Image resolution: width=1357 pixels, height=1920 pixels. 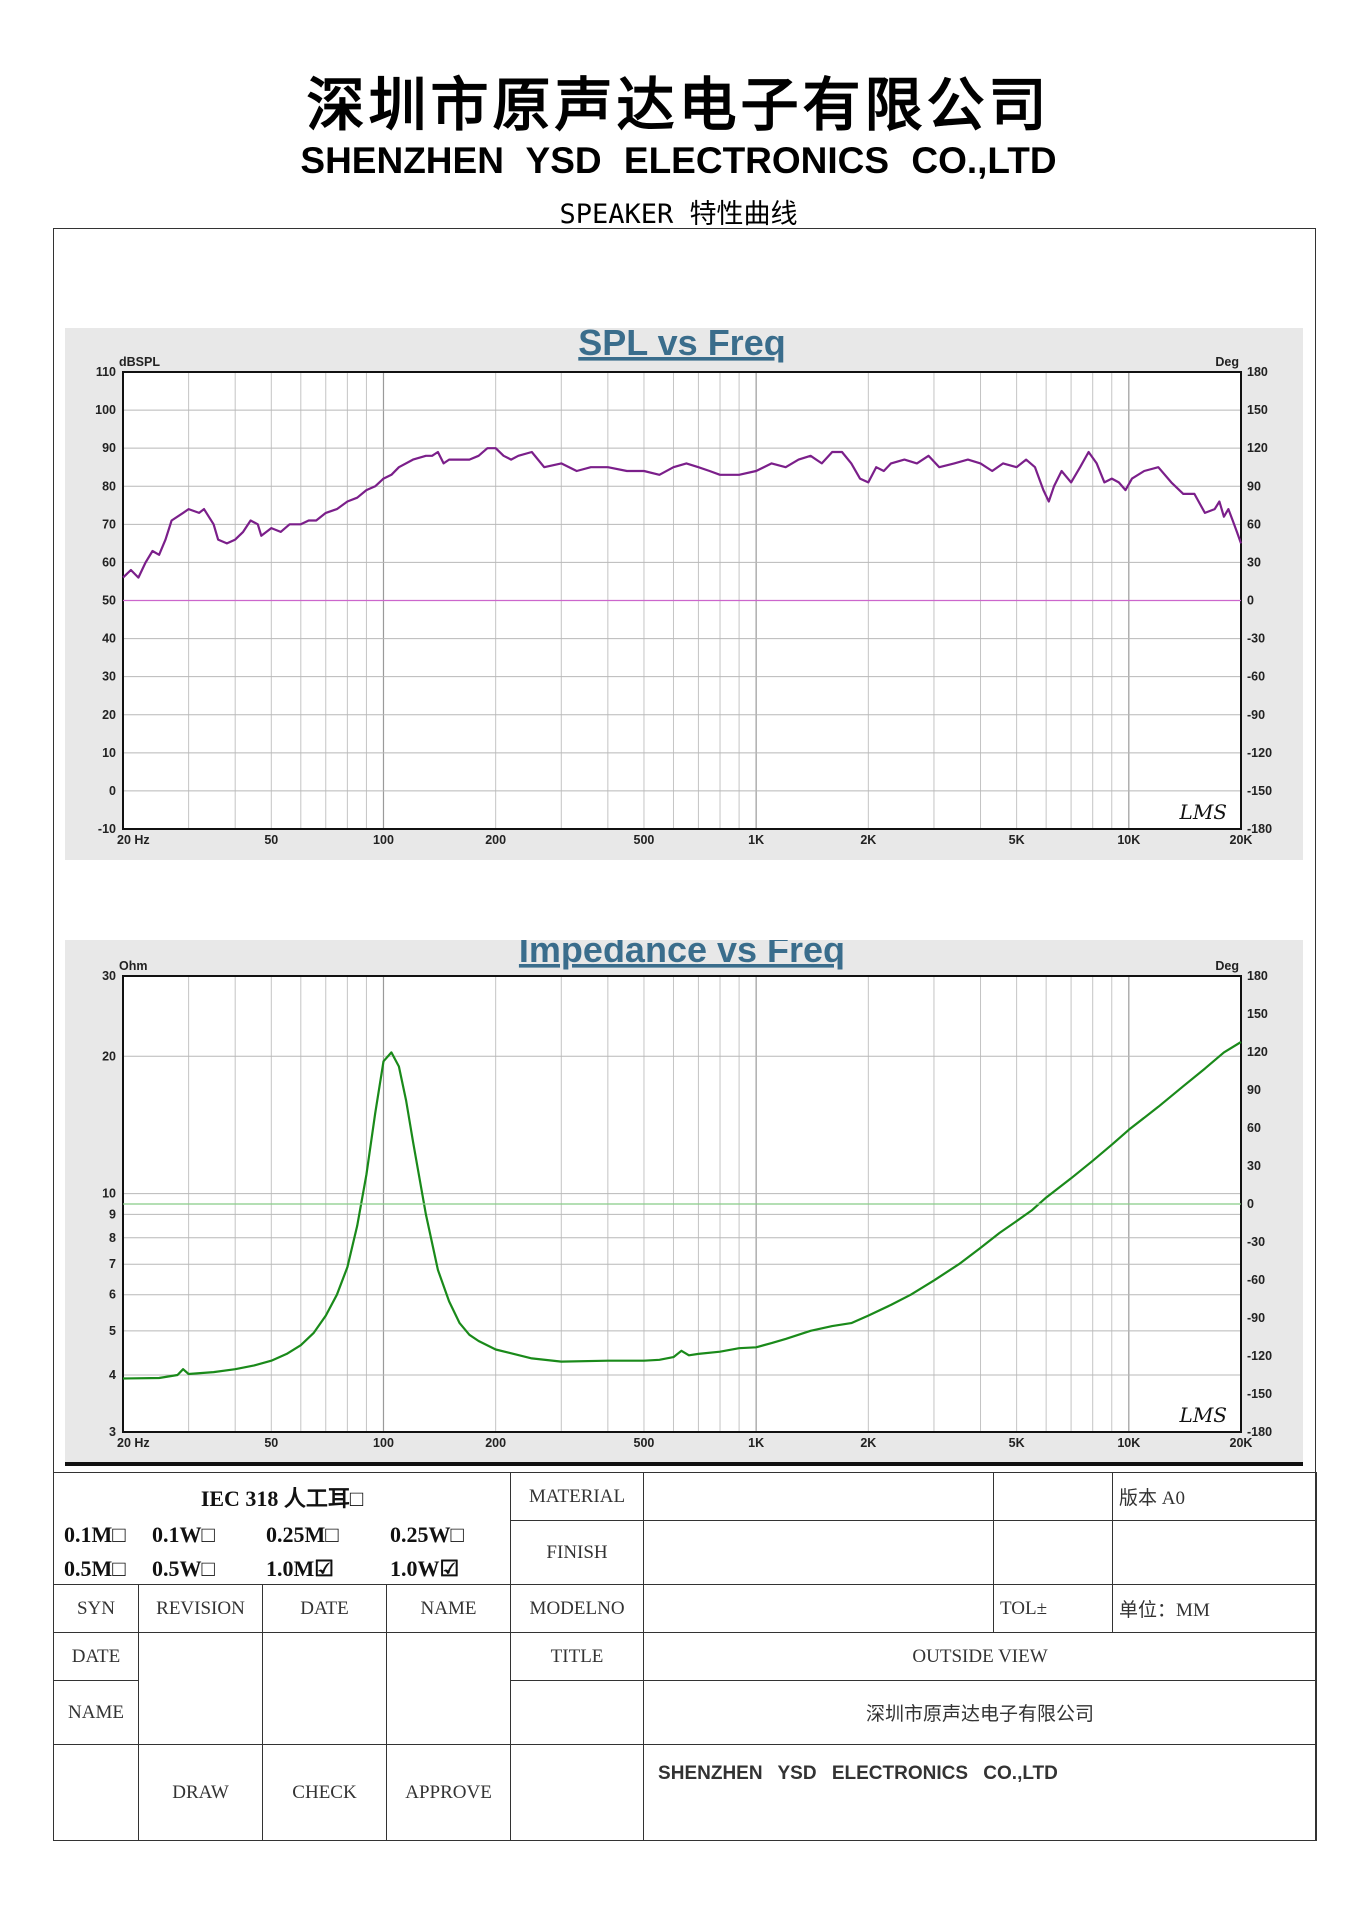 What do you see at coordinates (109, 448) in the screenshot?
I see `spl-ytick-label: 90` at bounding box center [109, 448].